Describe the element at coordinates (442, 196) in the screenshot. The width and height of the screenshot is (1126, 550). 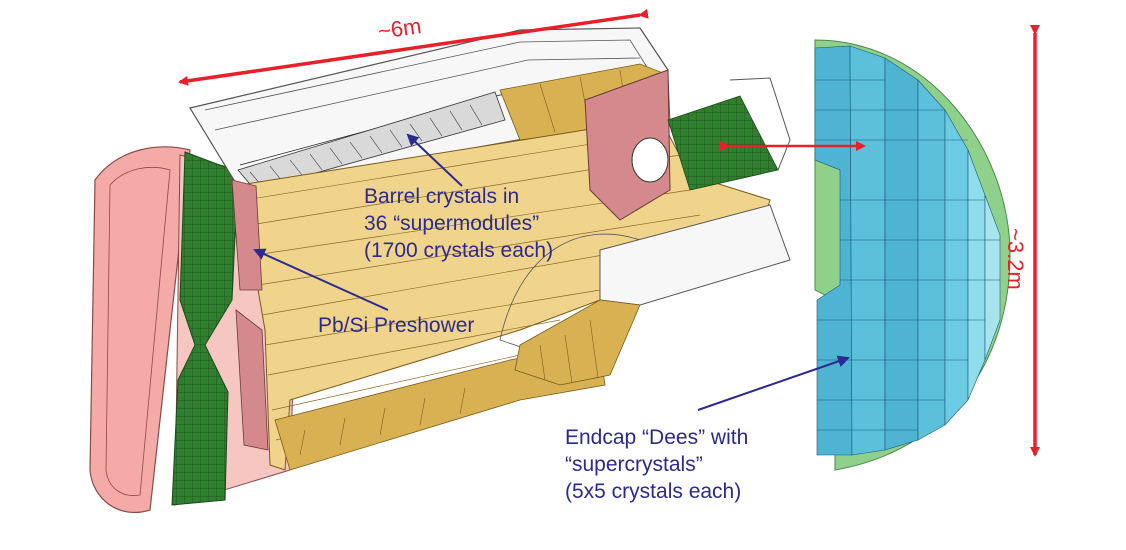
I see `barrel-label-line-1: Barrel crystals in` at that location.